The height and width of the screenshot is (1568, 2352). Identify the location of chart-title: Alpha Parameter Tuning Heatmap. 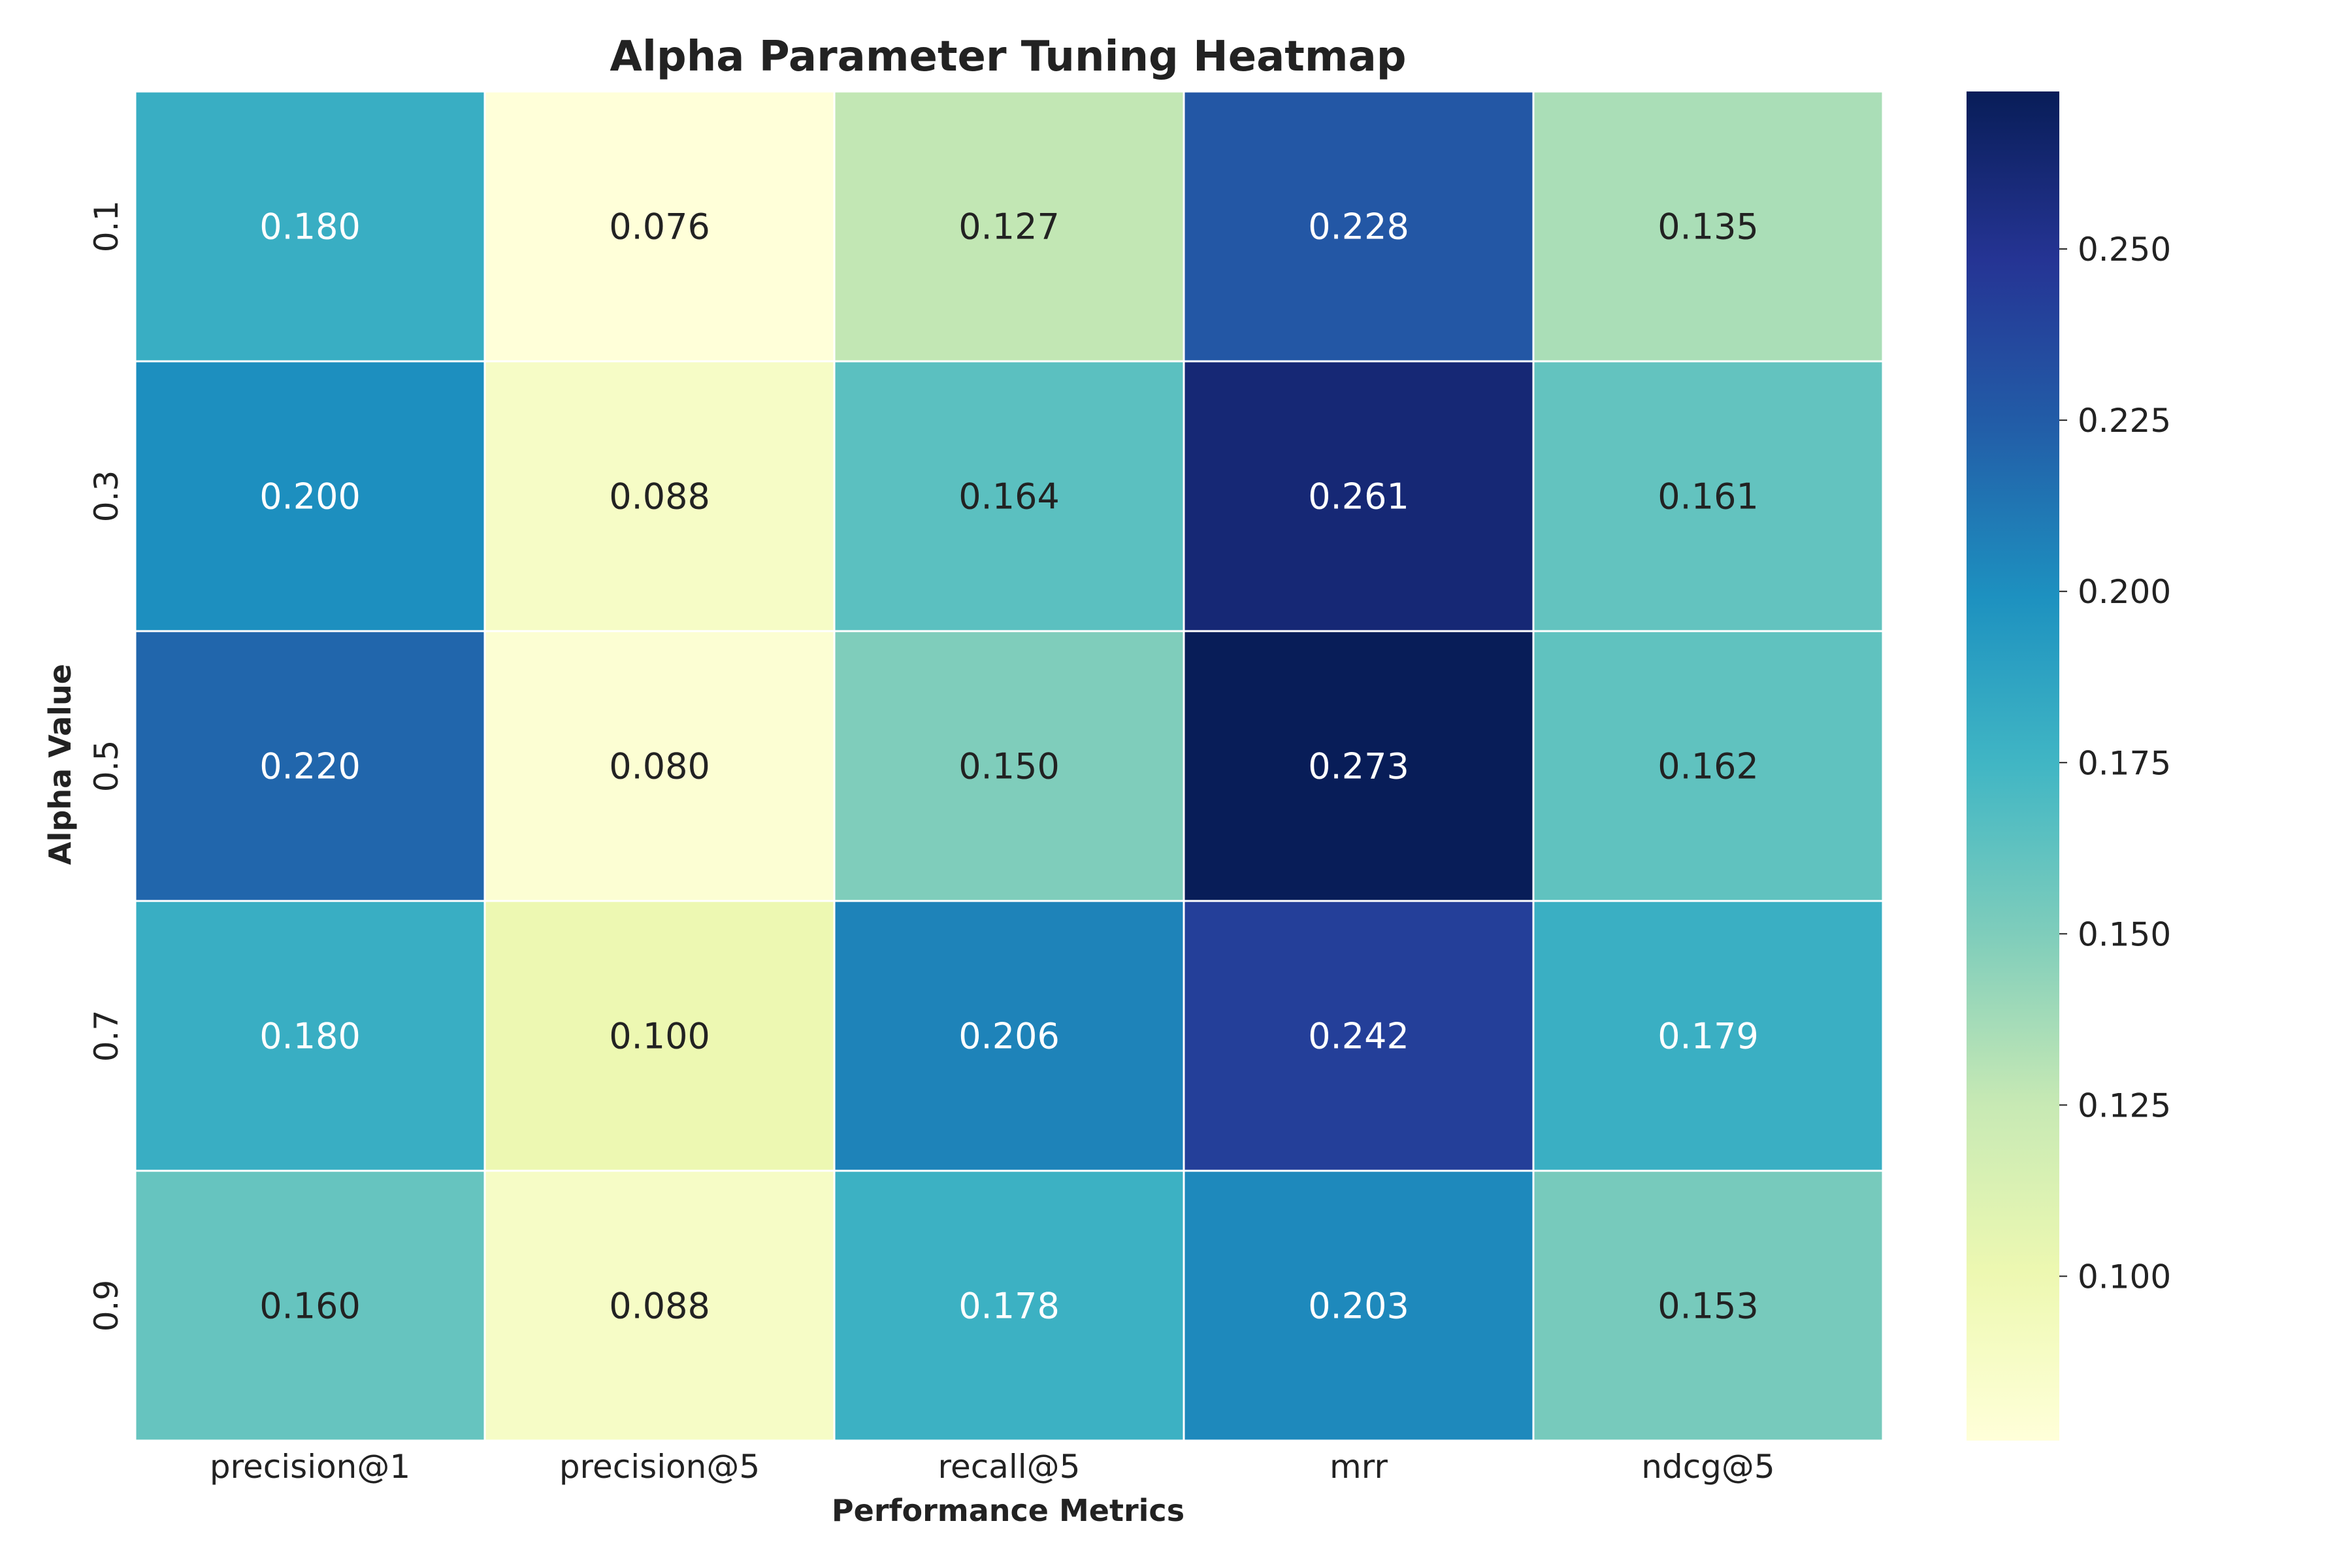
(1008, 57).